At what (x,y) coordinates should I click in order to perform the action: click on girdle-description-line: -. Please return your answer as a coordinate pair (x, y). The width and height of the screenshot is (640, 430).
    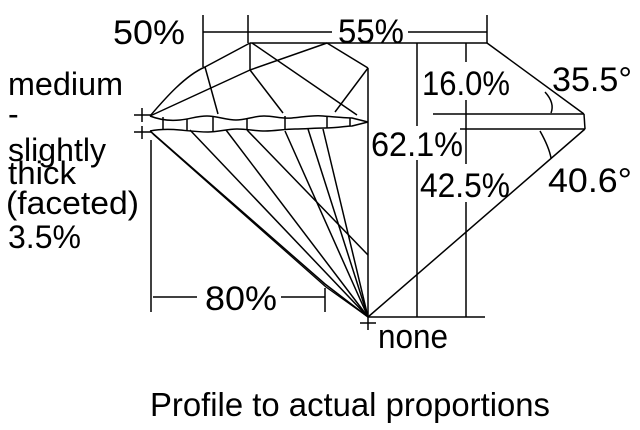
    Looking at the image, I should click on (13, 114).